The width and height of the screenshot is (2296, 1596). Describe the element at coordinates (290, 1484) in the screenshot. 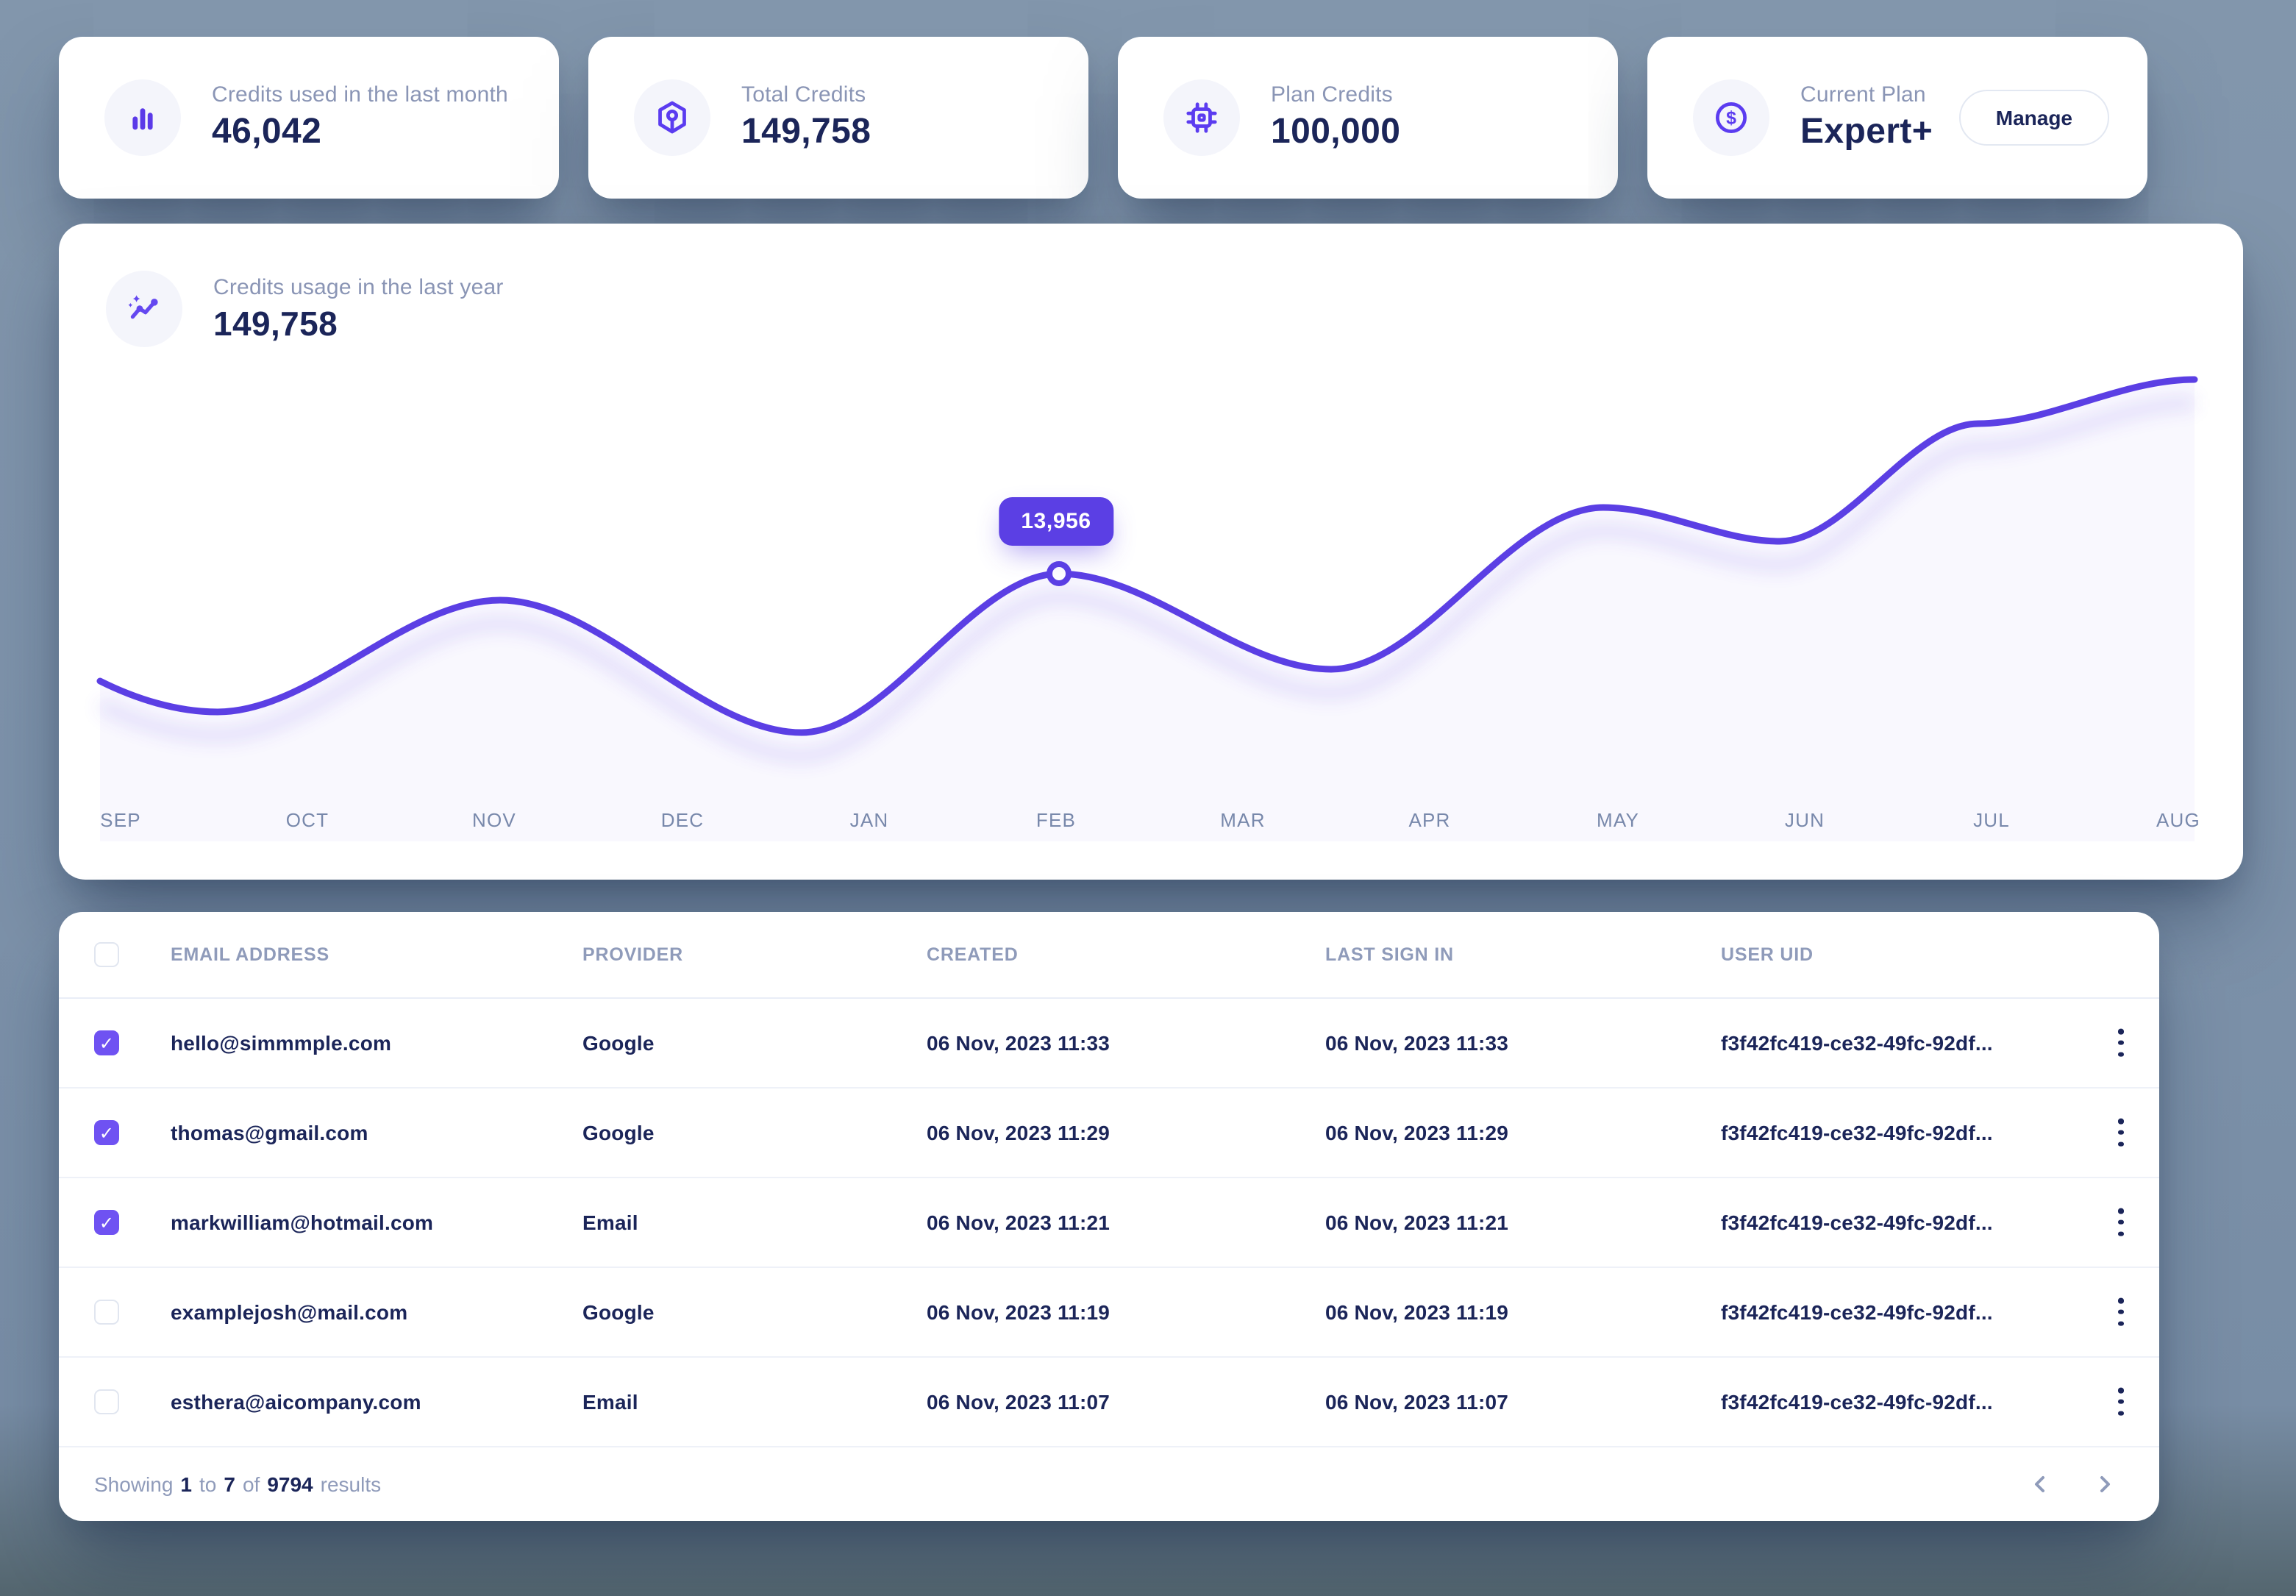

I see `results-total: 9794` at that location.